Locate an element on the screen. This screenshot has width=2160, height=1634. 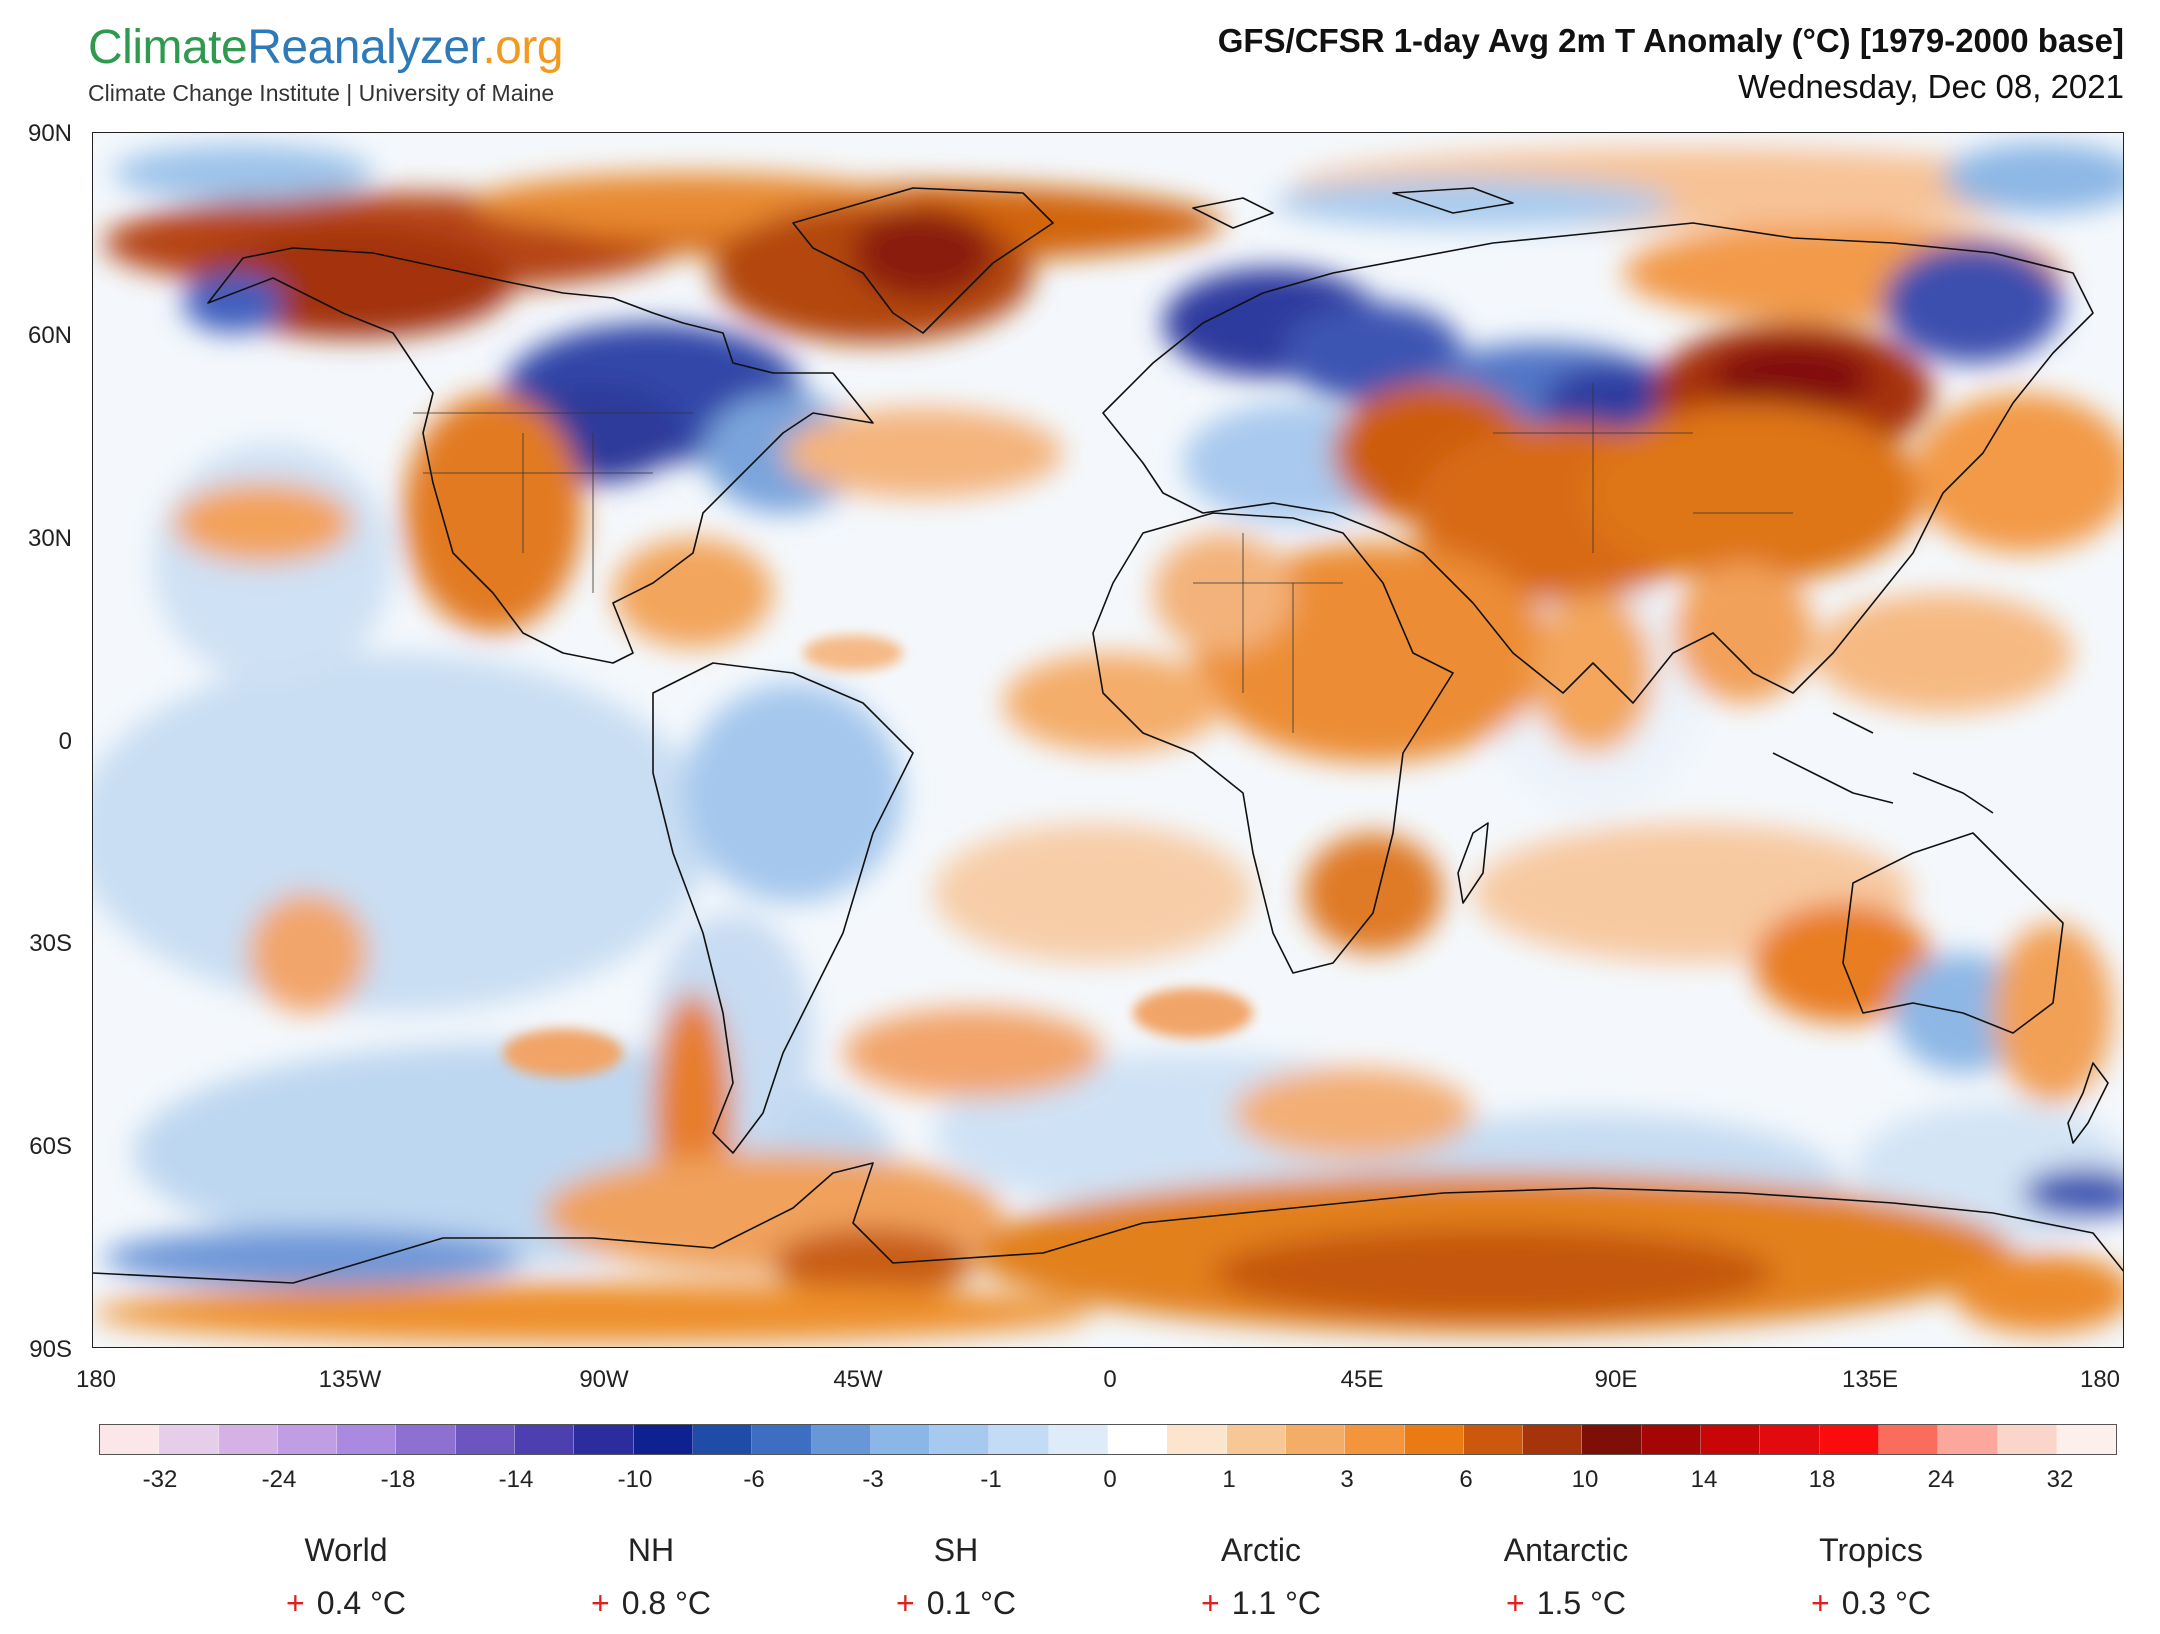
coast-australia is located at coordinates (1953, 933).